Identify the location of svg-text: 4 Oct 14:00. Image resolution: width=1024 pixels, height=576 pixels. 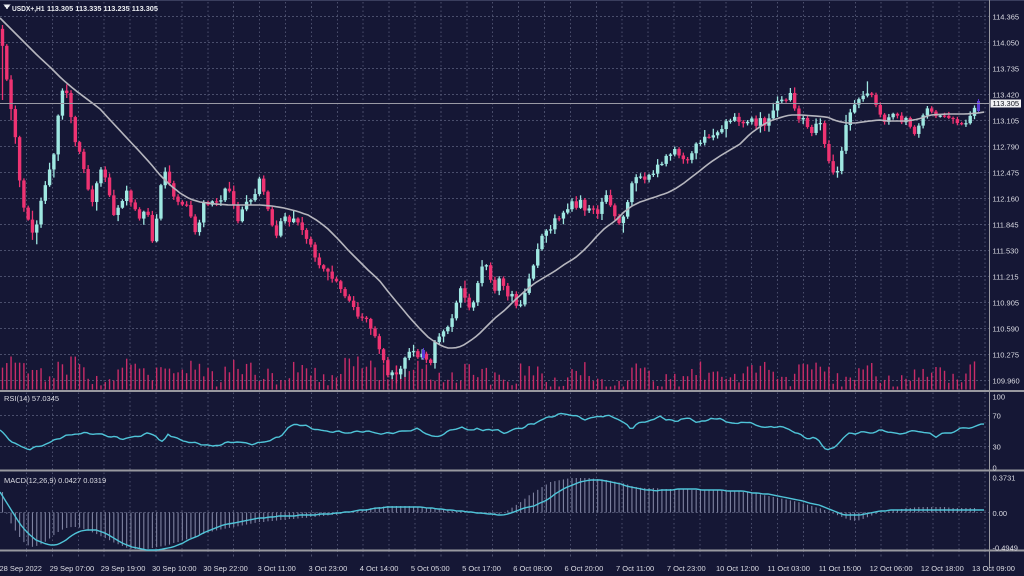
(379, 568).